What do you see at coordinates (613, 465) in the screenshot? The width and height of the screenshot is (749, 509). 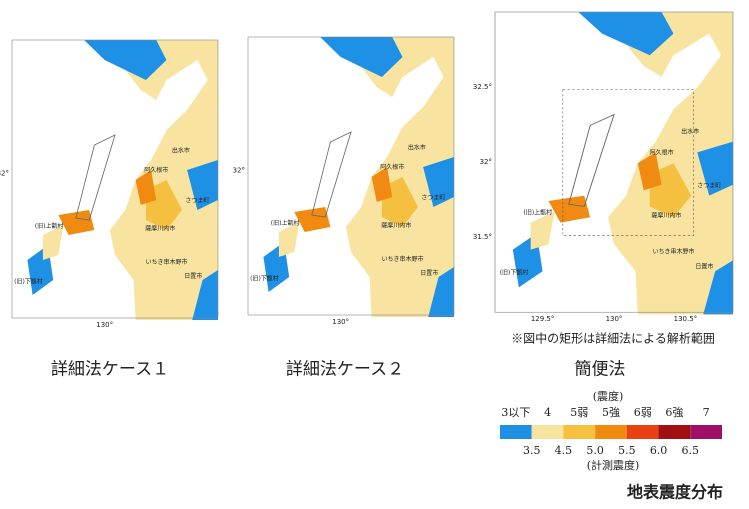 I see `legend-subtitle: (計測震度)` at bounding box center [613, 465].